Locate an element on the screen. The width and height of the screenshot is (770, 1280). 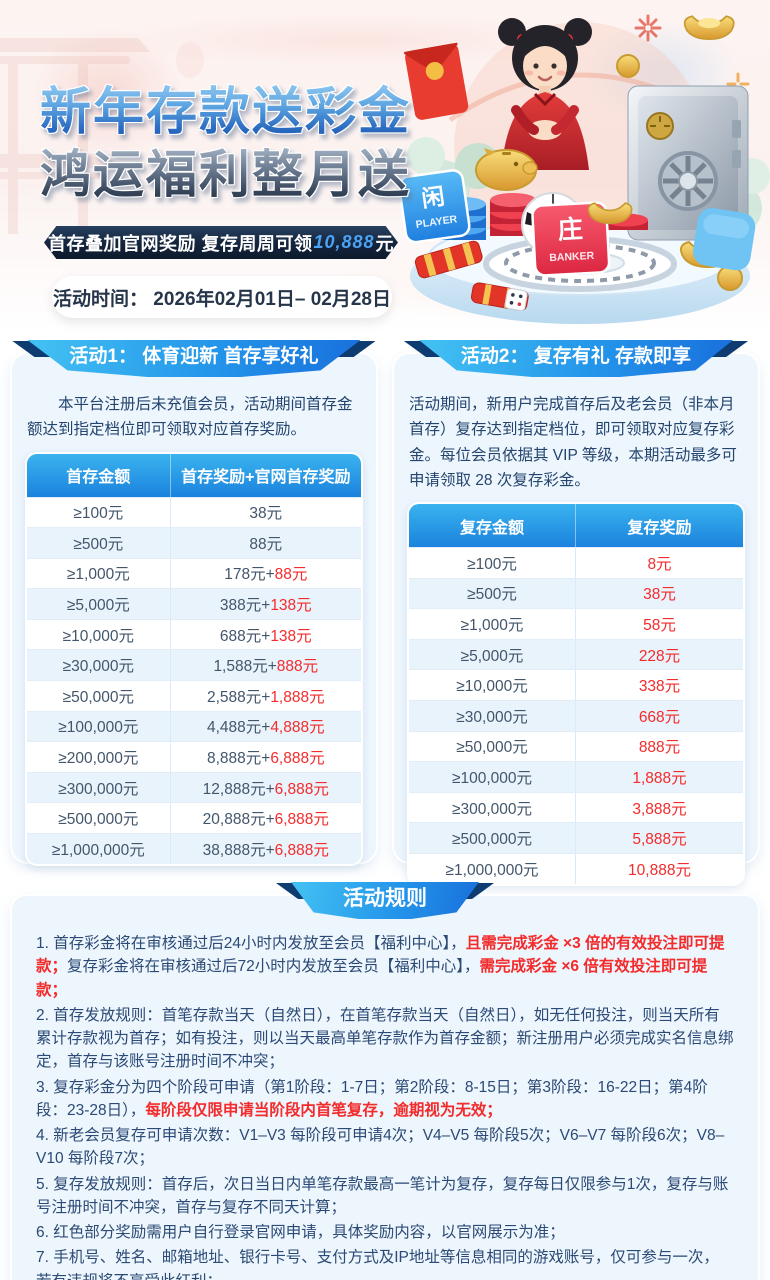
first-deposit-table-row: ≥30,000元 1,588元+ 888元 is located at coordinates (194, 665).